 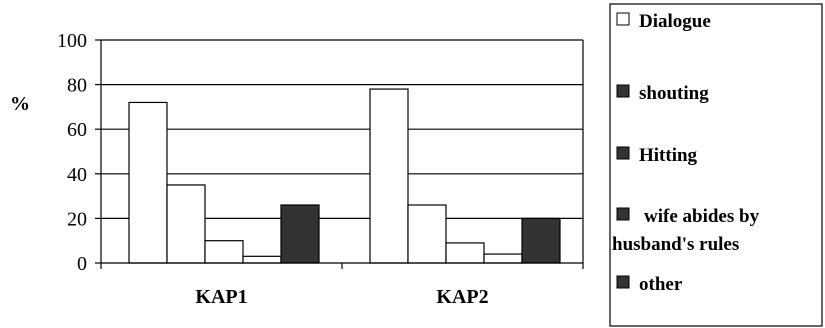 What do you see at coordinates (675, 21) in the screenshot?
I see `legend-label: Dialogue` at bounding box center [675, 21].